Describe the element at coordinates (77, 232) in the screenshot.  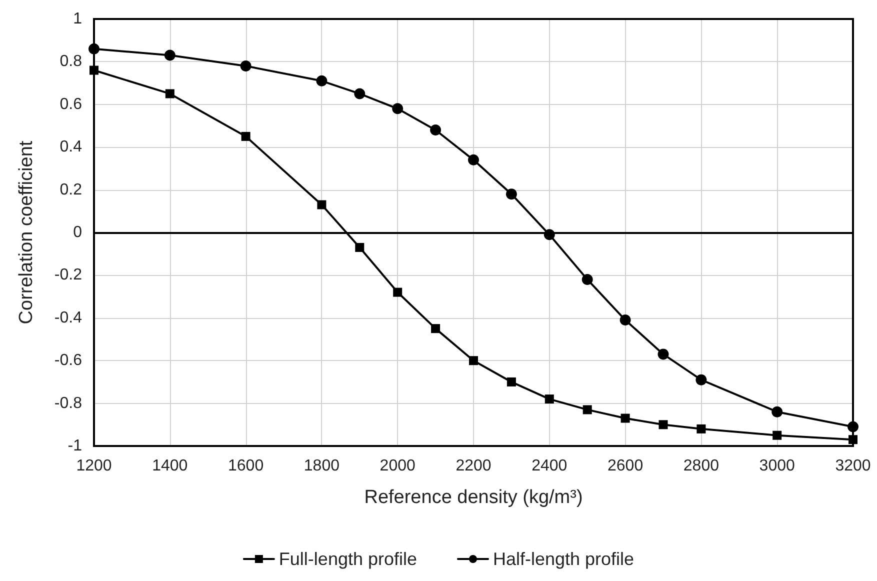
I see `y-tick-label: 0` at that location.